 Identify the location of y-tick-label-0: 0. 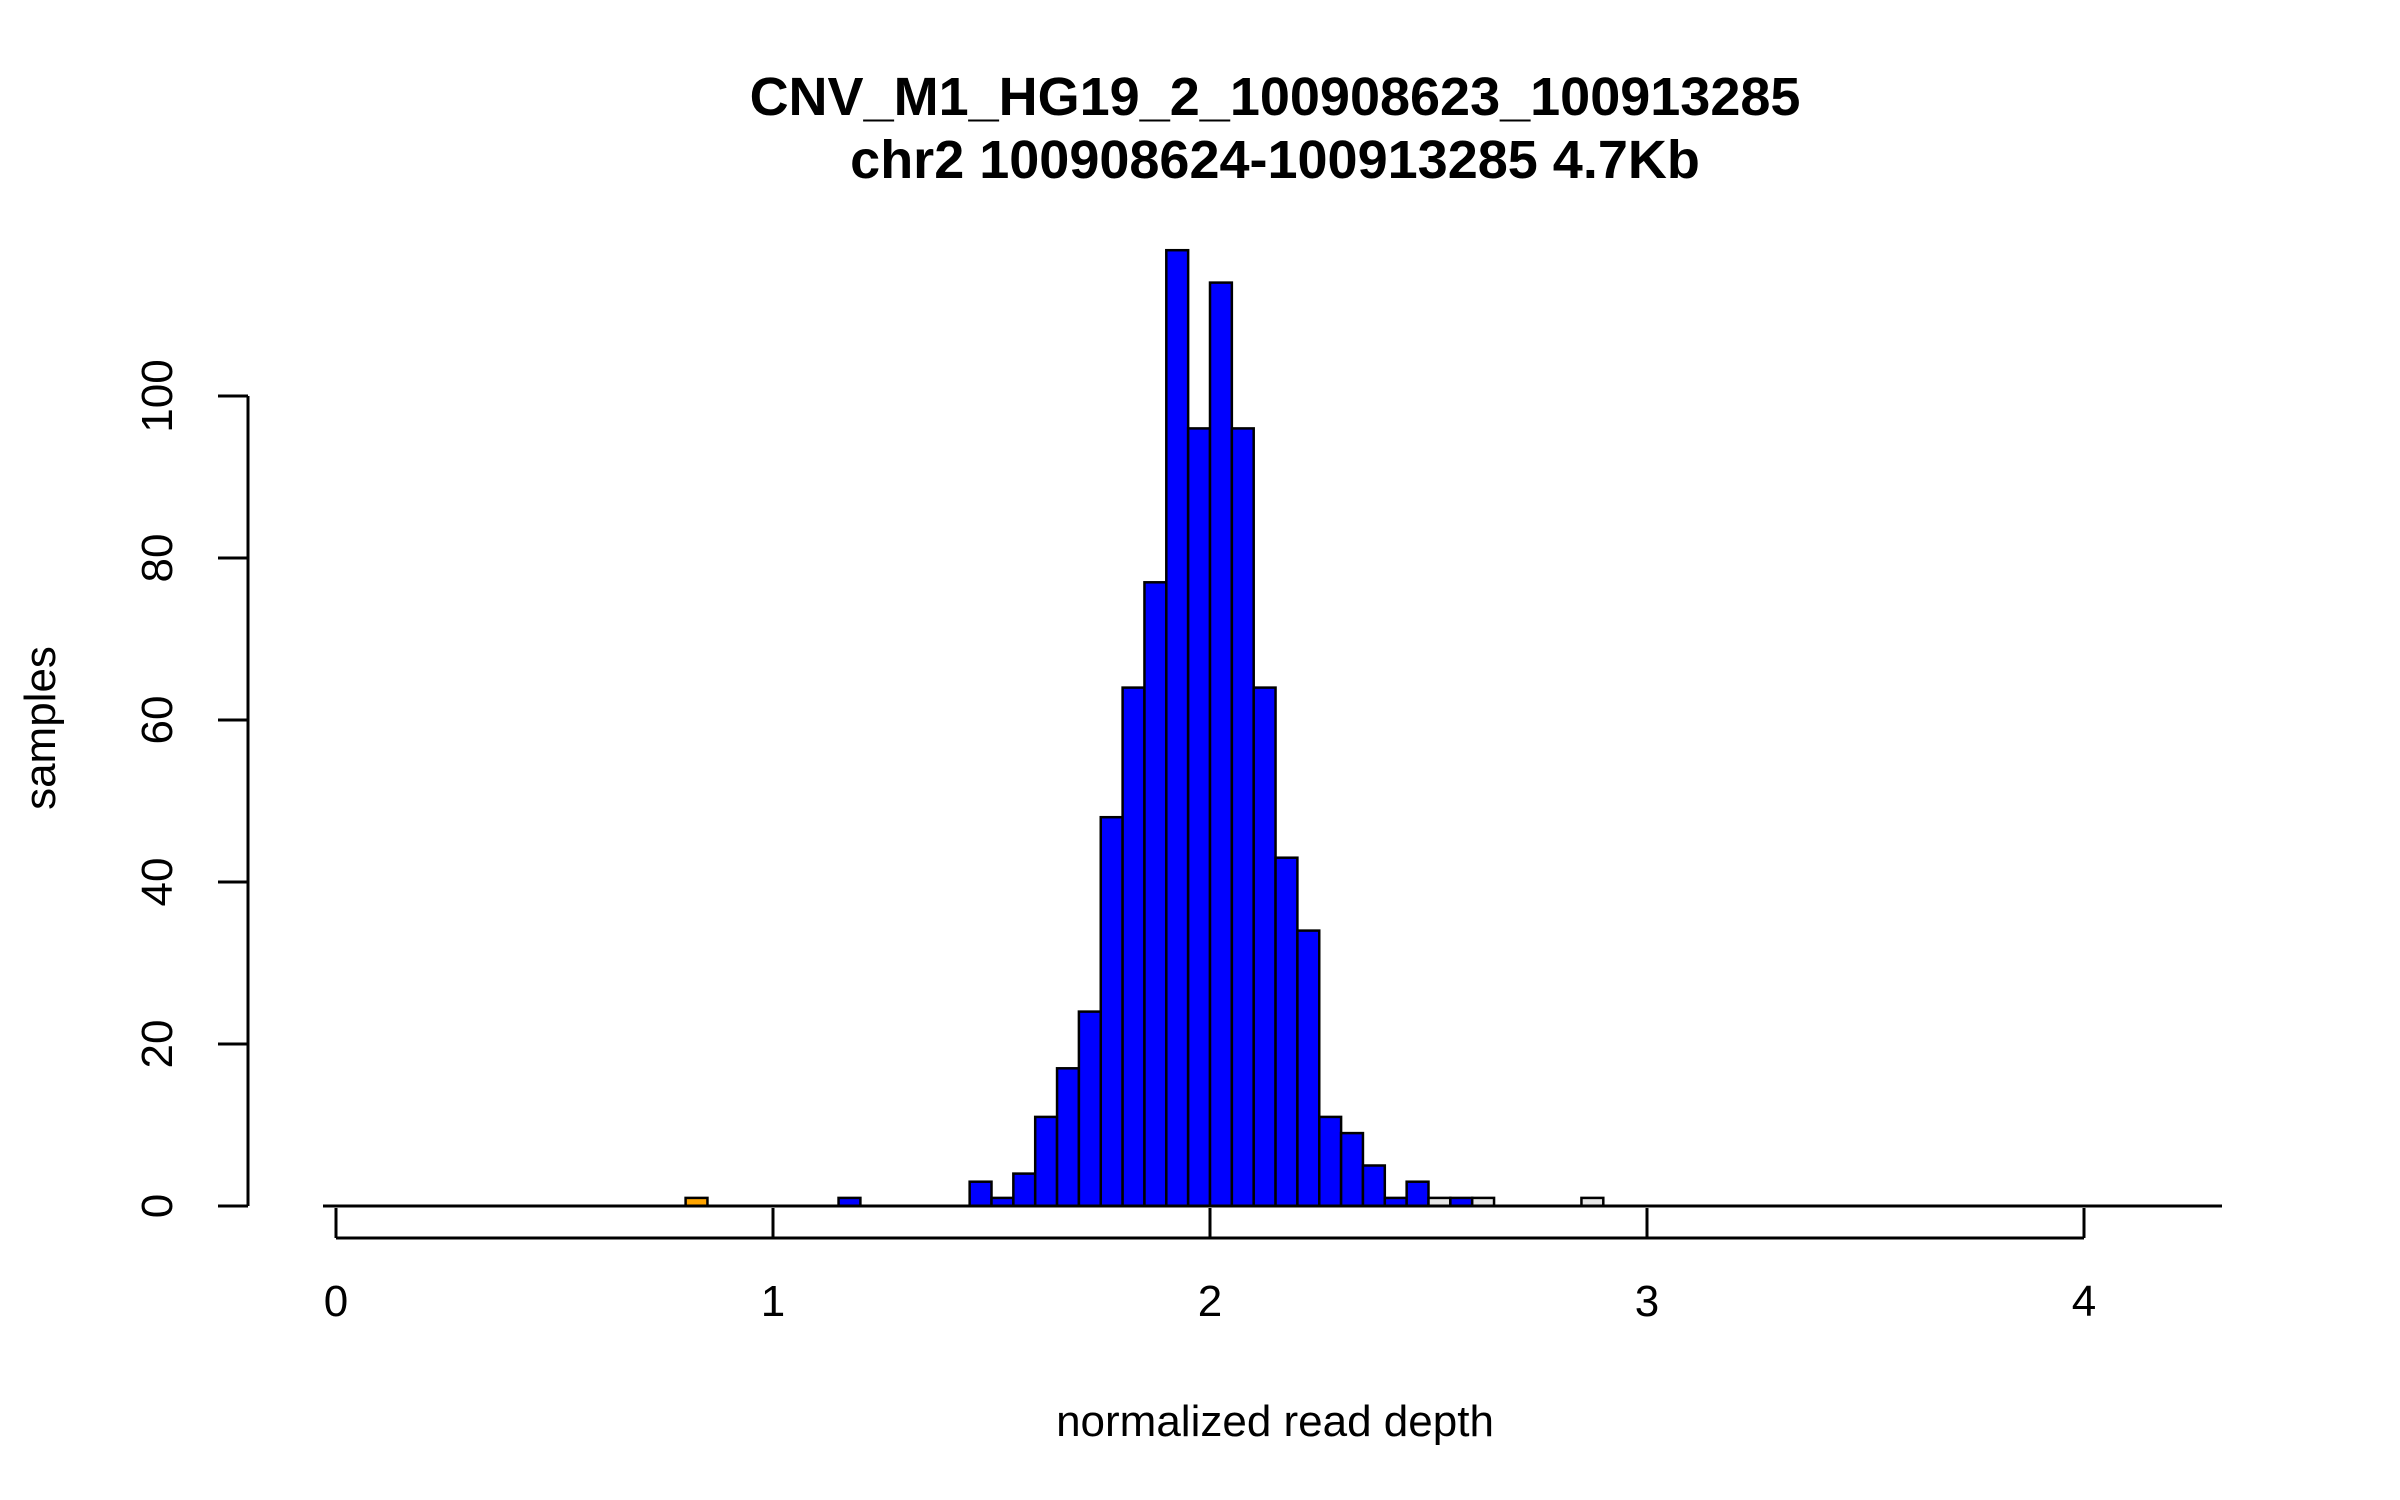
(157, 1206).